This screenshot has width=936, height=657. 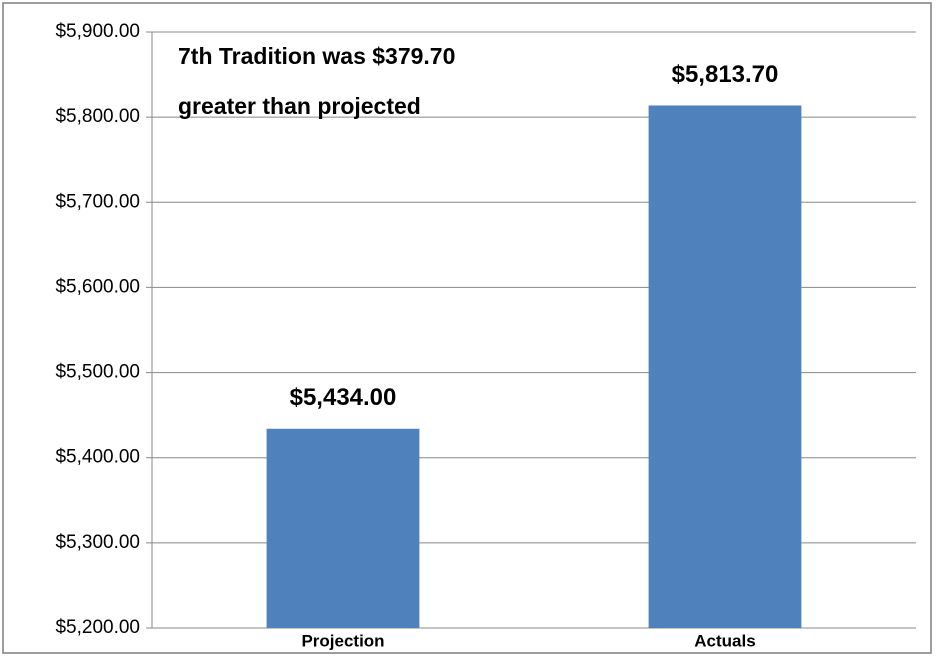 What do you see at coordinates (97, 31) in the screenshot?
I see `y-tick-label: $5,900.00` at bounding box center [97, 31].